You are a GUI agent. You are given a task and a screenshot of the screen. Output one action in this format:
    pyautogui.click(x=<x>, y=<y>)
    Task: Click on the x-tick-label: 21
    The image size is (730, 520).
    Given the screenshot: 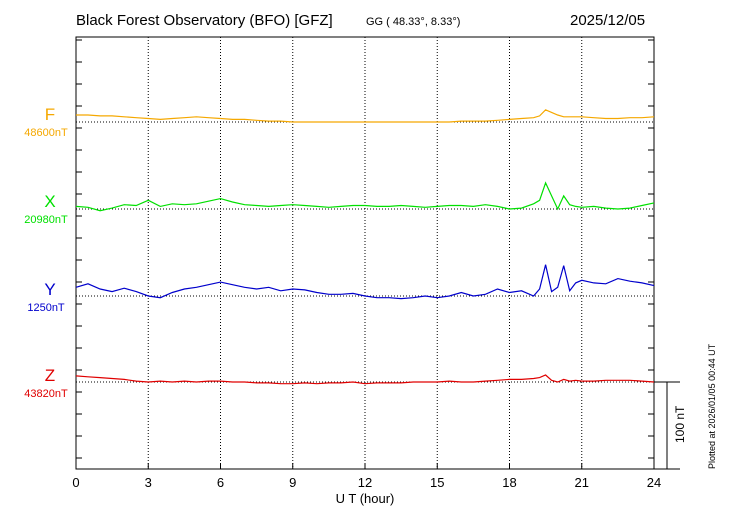 What is the action you would take?
    pyautogui.click(x=582, y=482)
    